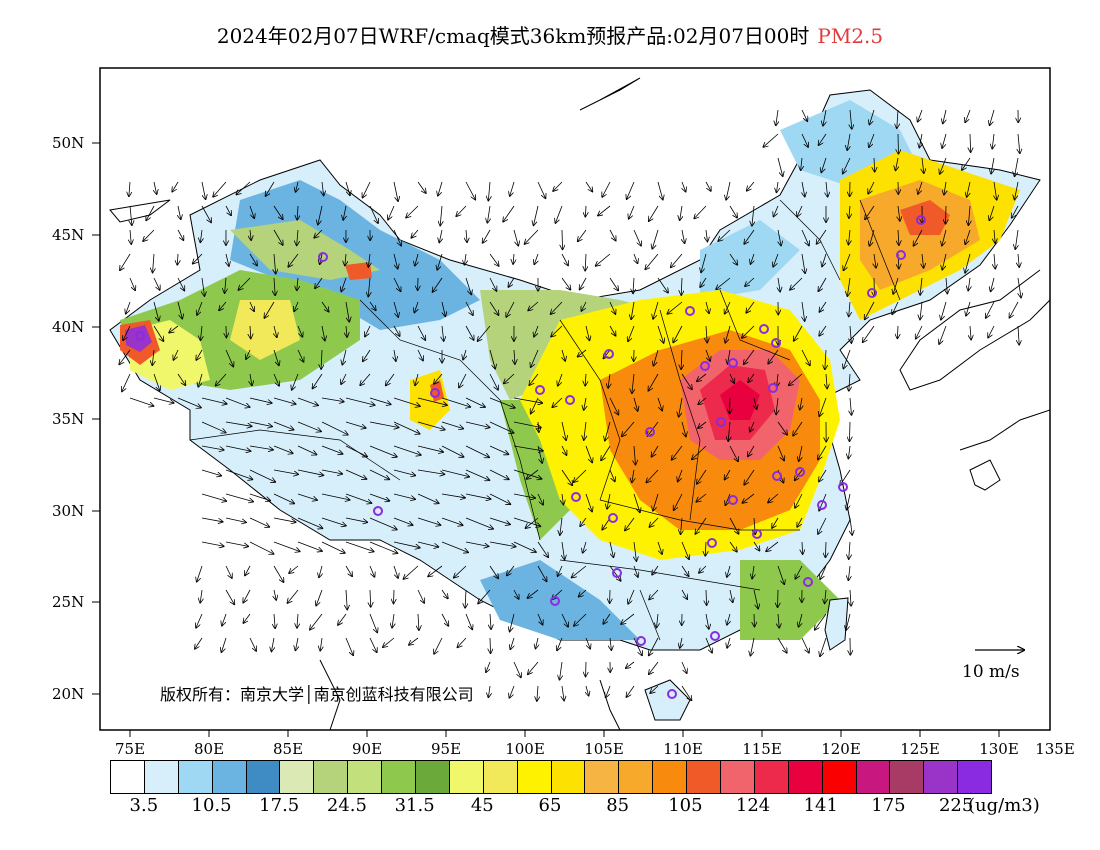 This screenshot has width=1100, height=850. Describe the element at coordinates (685, 805) in the screenshot. I see `legend-tick-label: 105` at that location.